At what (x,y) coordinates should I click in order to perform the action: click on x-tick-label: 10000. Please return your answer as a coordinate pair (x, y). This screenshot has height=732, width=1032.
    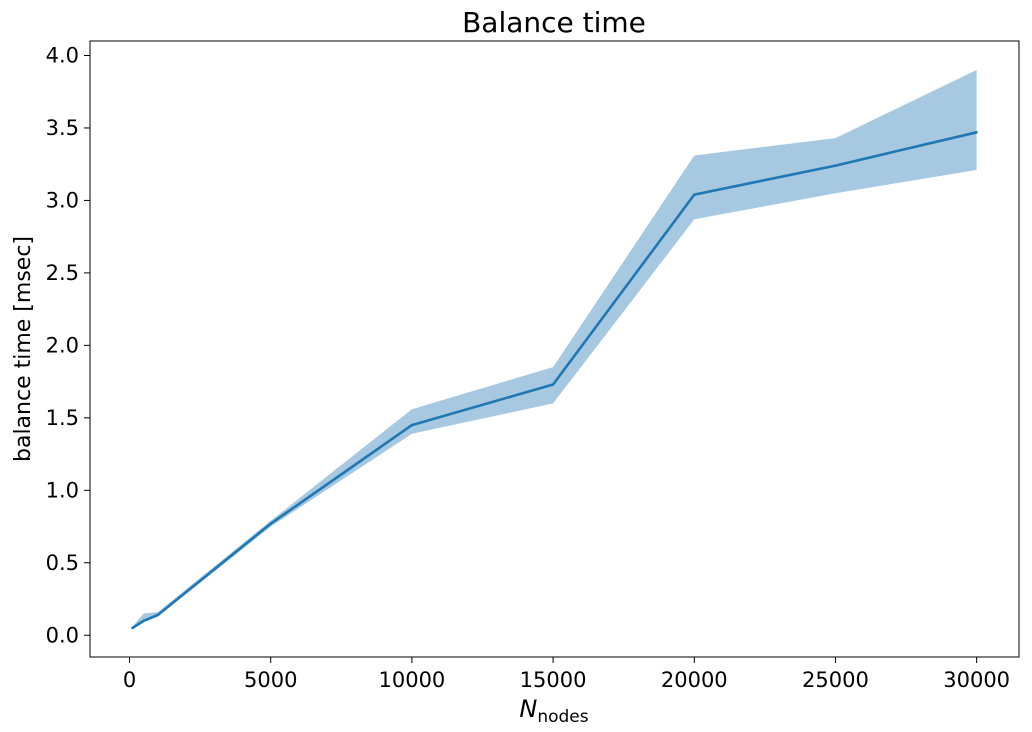
    Looking at the image, I should click on (411, 680).